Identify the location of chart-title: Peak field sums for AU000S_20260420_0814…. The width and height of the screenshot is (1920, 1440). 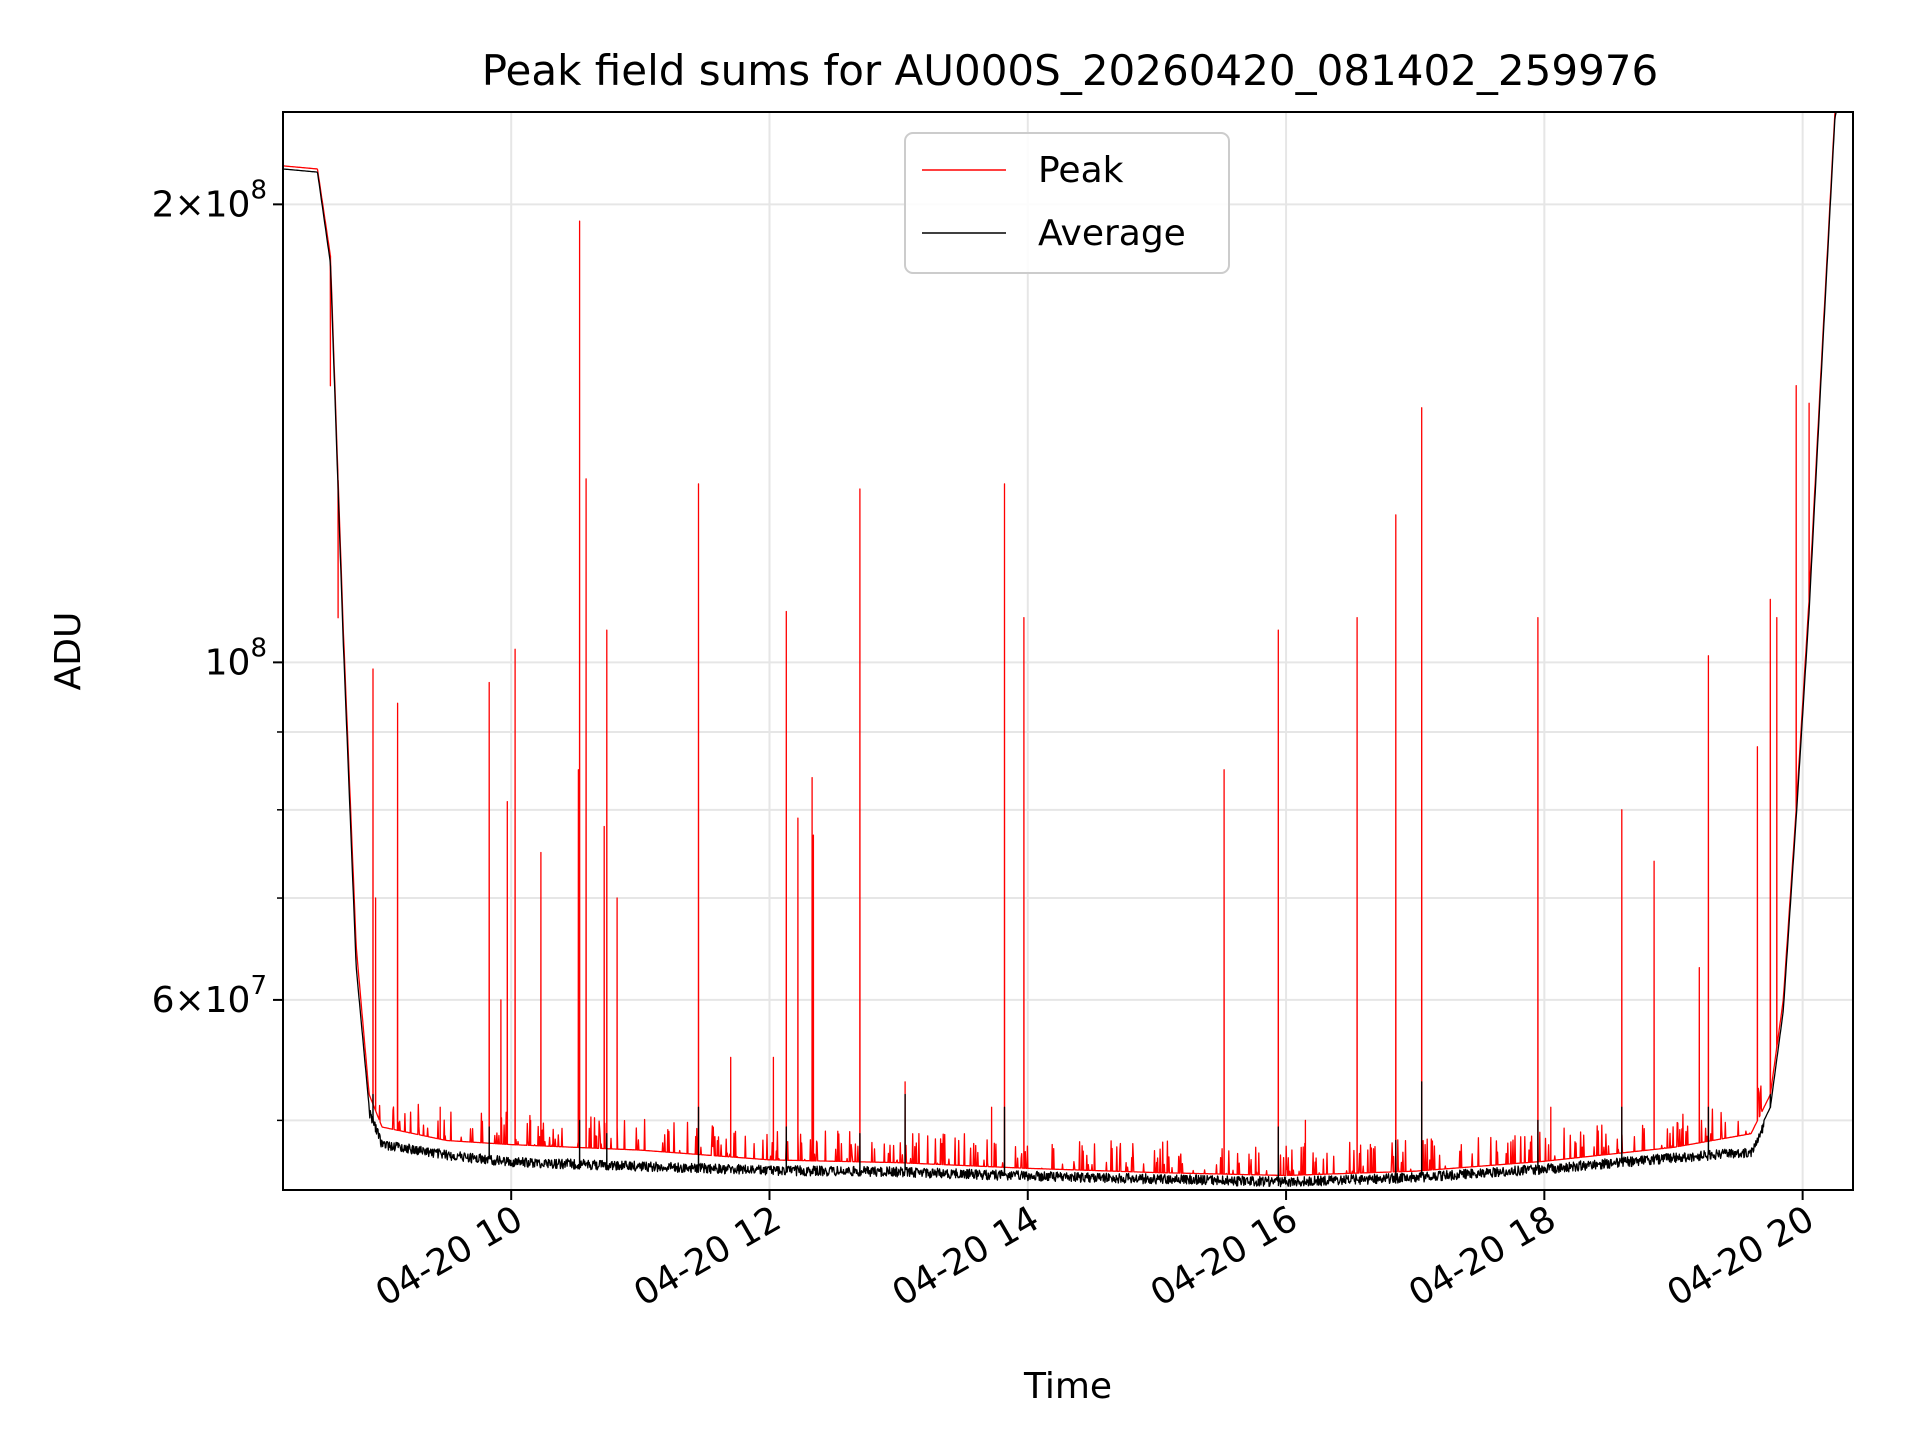
(1070, 70).